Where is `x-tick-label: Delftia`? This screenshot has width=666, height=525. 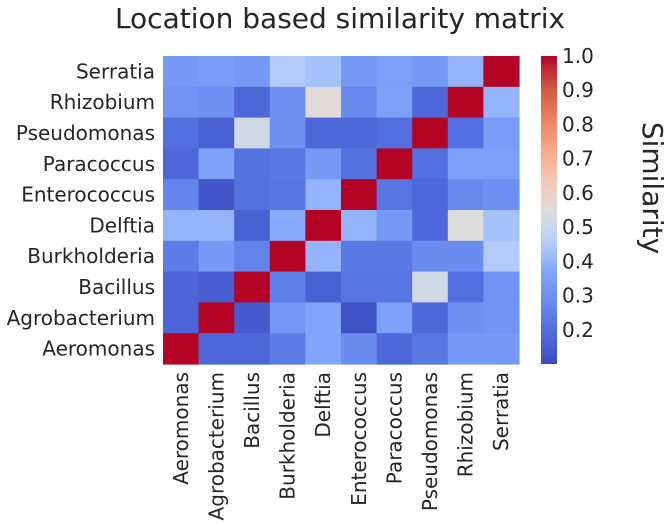
x-tick-label: Delftia is located at coordinates (323, 405).